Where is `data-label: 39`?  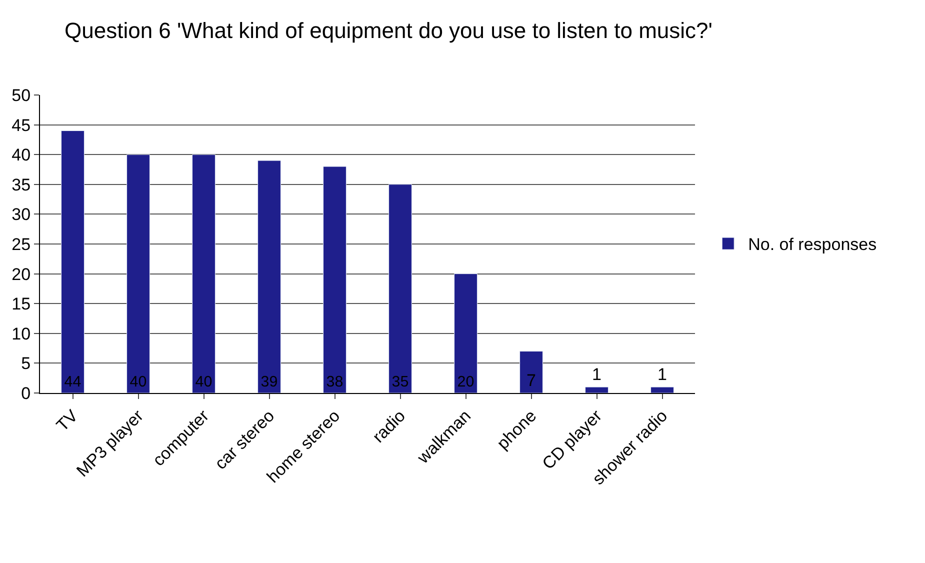 data-label: 39 is located at coordinates (269, 381).